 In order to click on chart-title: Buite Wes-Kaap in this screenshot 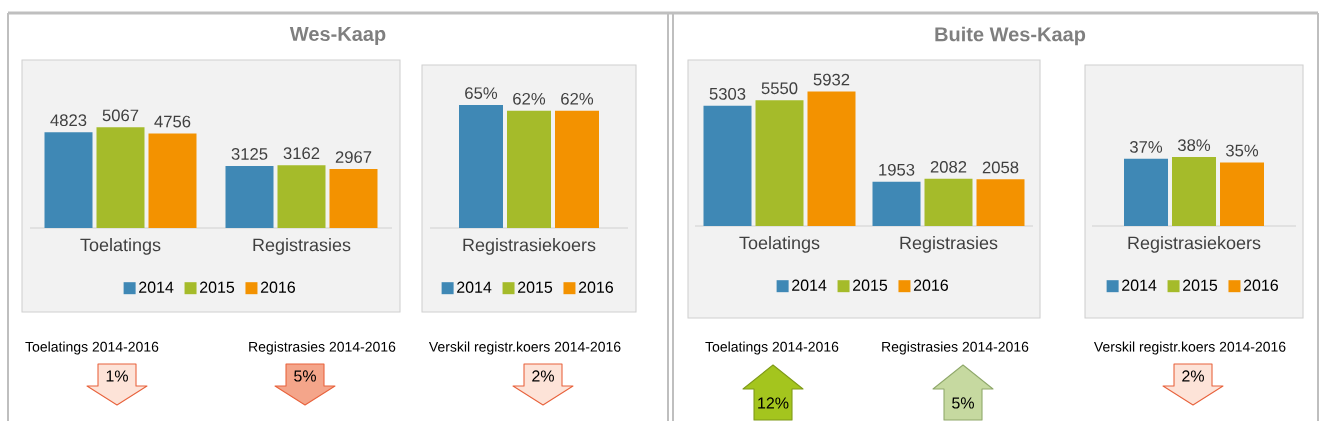, I will do `click(1010, 36)`.